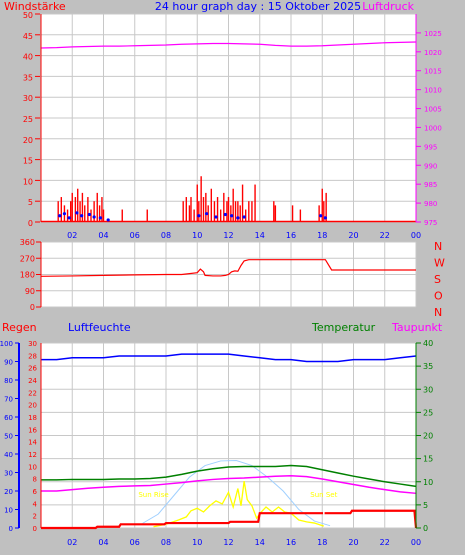 Image resolution: width=465 pixels, height=555 pixels. What do you see at coordinates (425, 505) in the screenshot?
I see `temp-tick-label: 5` at bounding box center [425, 505].